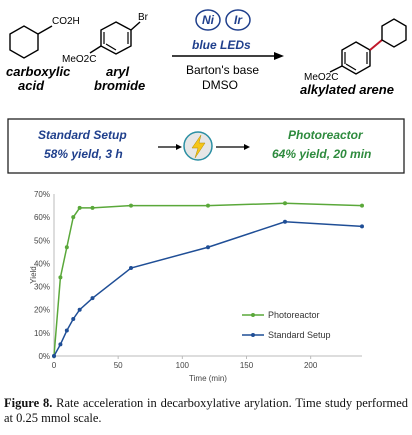 This screenshot has width=412, height=435. I want to click on catalyst-ir-badge: Ir, so click(238, 20).